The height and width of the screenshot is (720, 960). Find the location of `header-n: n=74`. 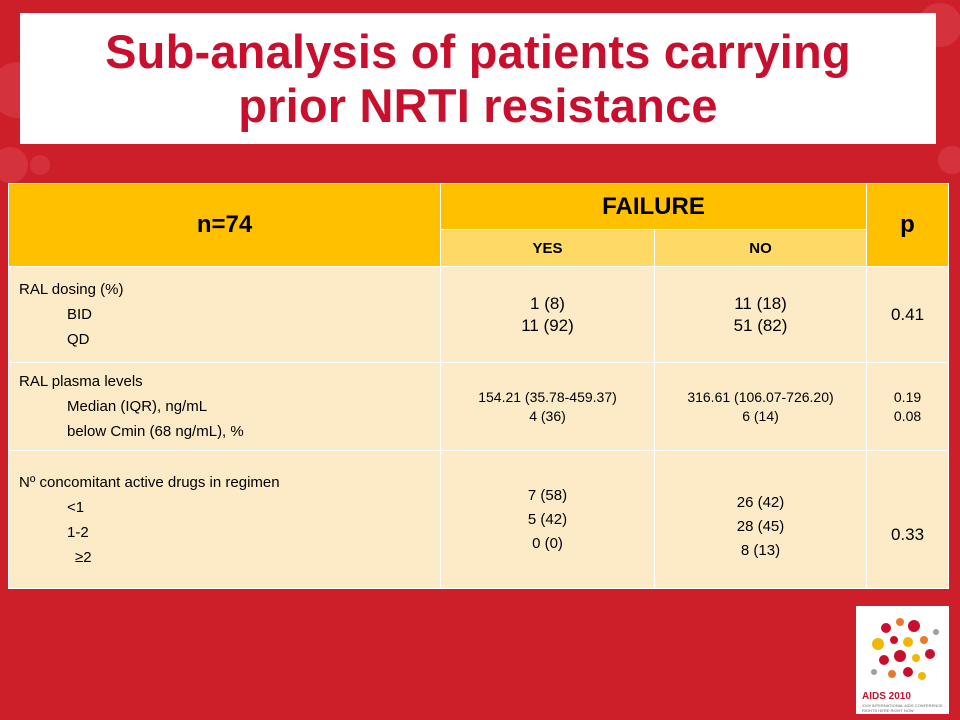

header-n: n=74 is located at coordinates (224, 225).